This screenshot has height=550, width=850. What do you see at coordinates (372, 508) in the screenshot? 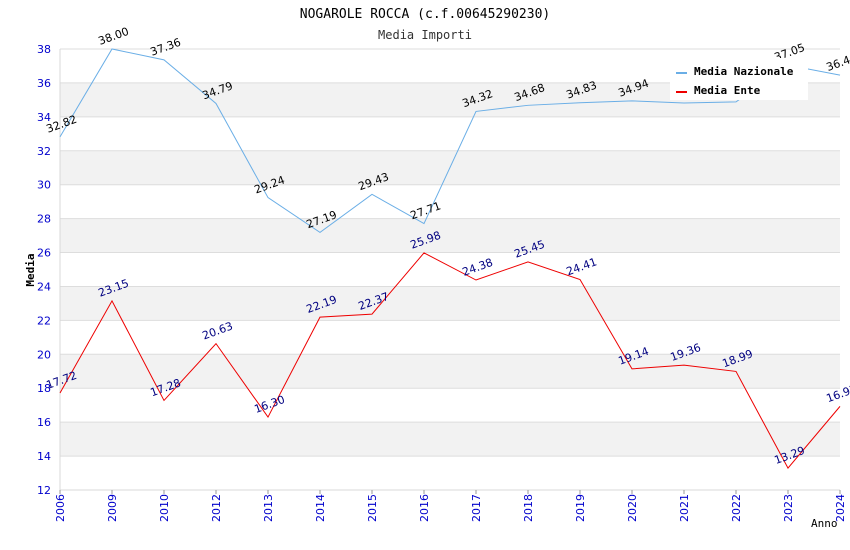
I see `x-tick-label: 2015` at bounding box center [372, 508].